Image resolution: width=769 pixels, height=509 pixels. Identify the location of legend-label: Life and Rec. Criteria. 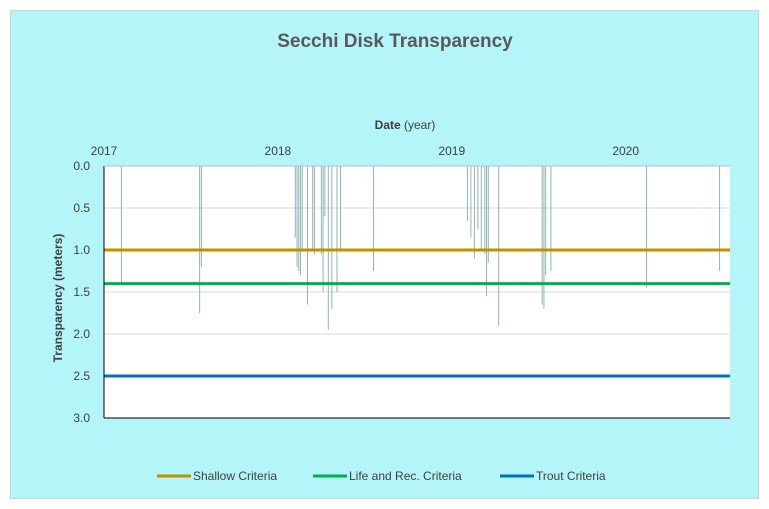
(405, 476).